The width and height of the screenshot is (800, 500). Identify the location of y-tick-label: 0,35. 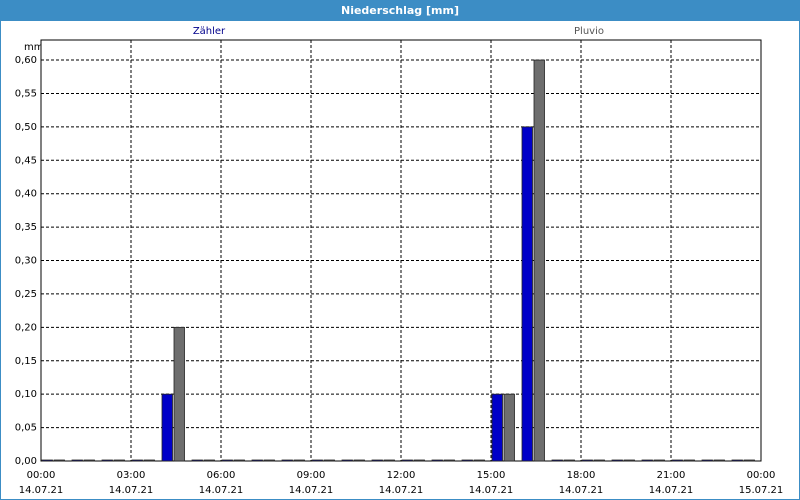
(26, 227).